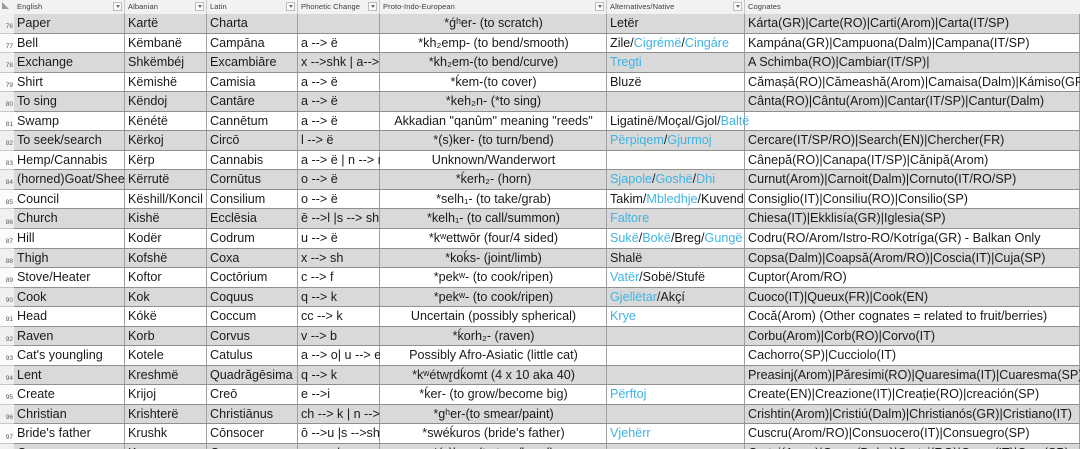  I want to click on cell-proto-indo-european: *ḱem-(to cover), so click(493, 82).